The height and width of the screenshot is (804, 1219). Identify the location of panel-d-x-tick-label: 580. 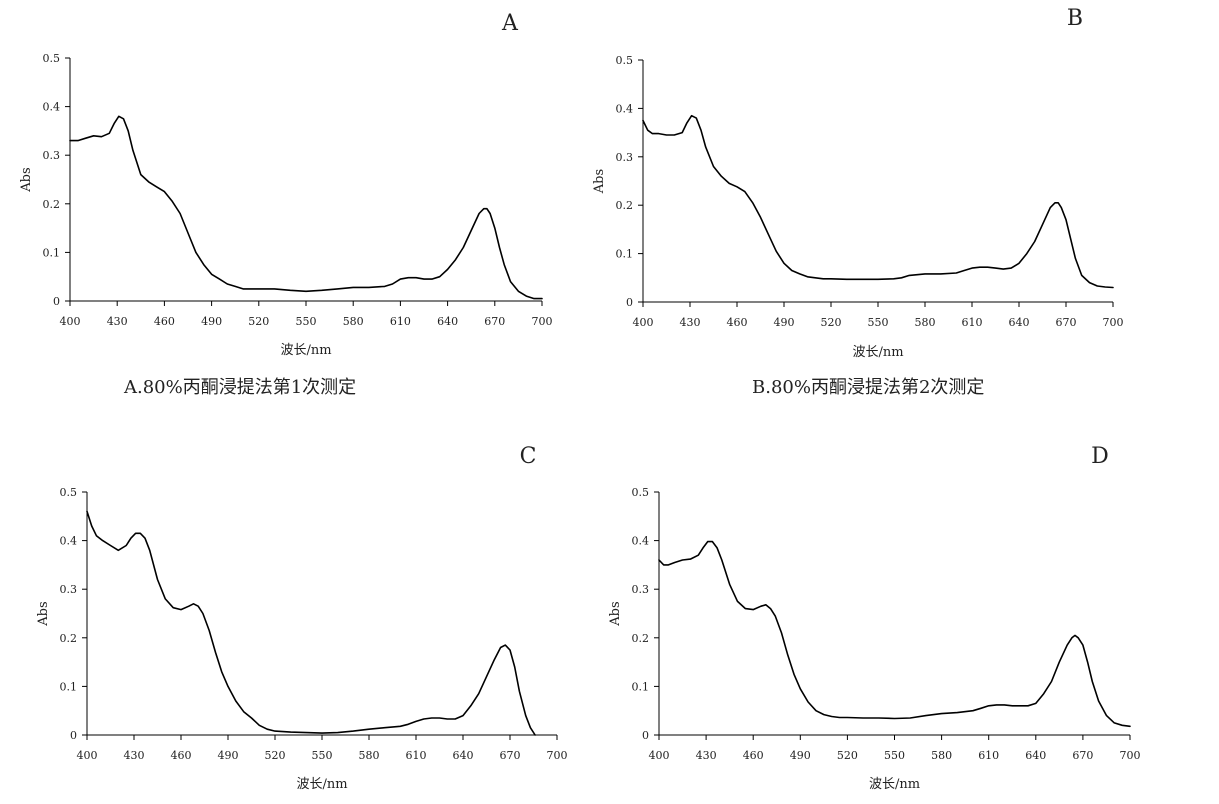
(941, 755).